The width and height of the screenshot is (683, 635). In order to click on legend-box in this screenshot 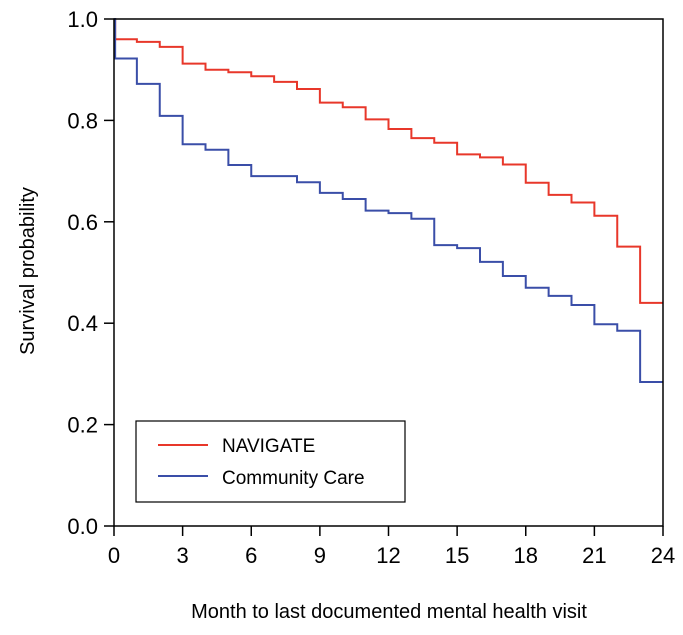, I will do `click(270, 461)`.